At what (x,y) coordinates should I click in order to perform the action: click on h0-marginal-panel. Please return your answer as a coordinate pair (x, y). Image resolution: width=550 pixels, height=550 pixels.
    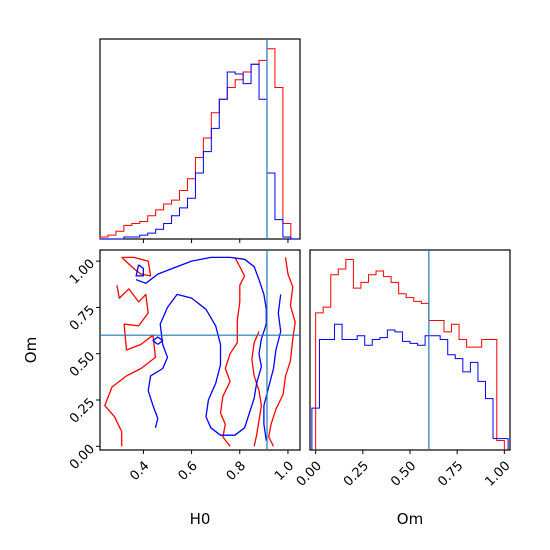
    Looking at the image, I should click on (200, 139).